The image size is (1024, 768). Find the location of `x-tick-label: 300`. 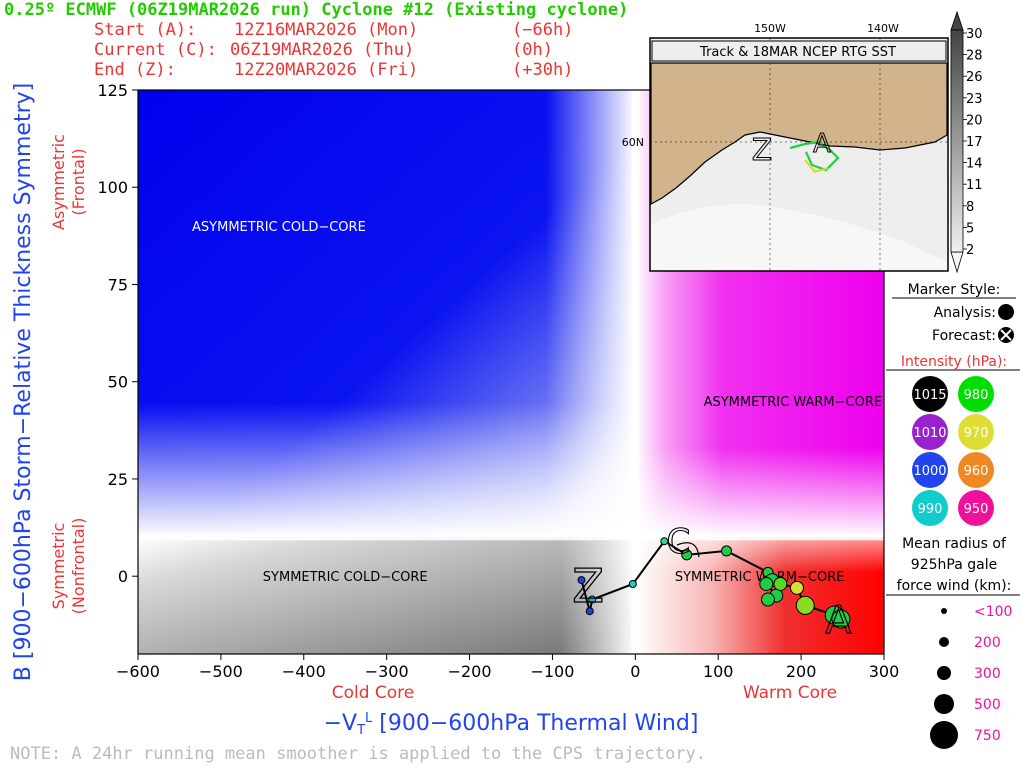

x-tick-label: 300 is located at coordinates (884, 671).